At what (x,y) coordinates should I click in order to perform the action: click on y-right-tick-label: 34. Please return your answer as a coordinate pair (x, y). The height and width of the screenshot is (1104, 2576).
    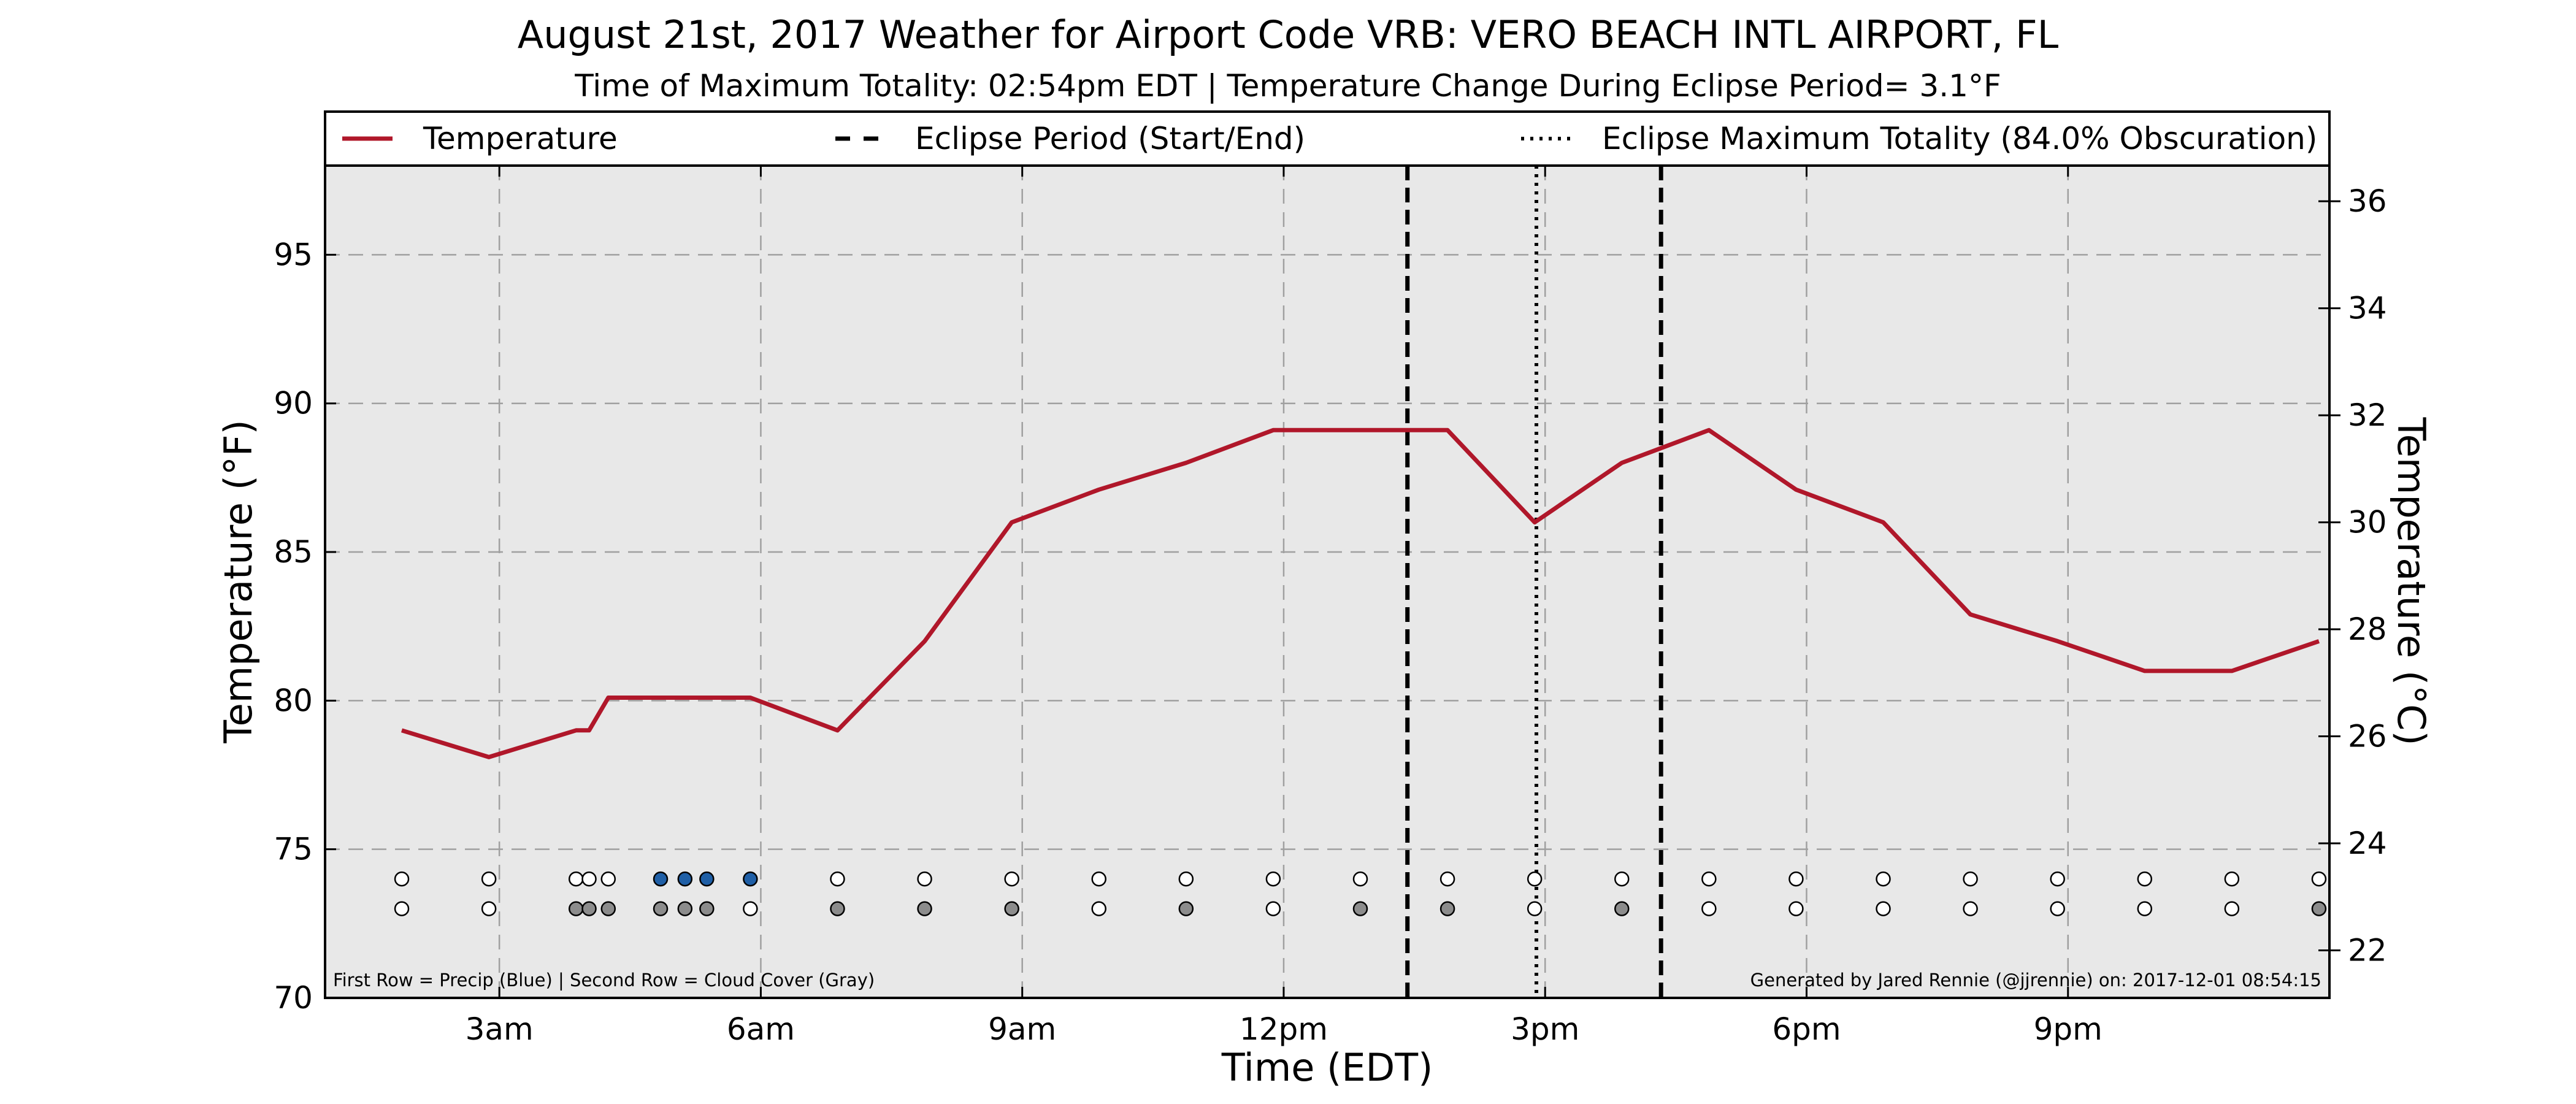
    Looking at the image, I should click on (2367, 308).